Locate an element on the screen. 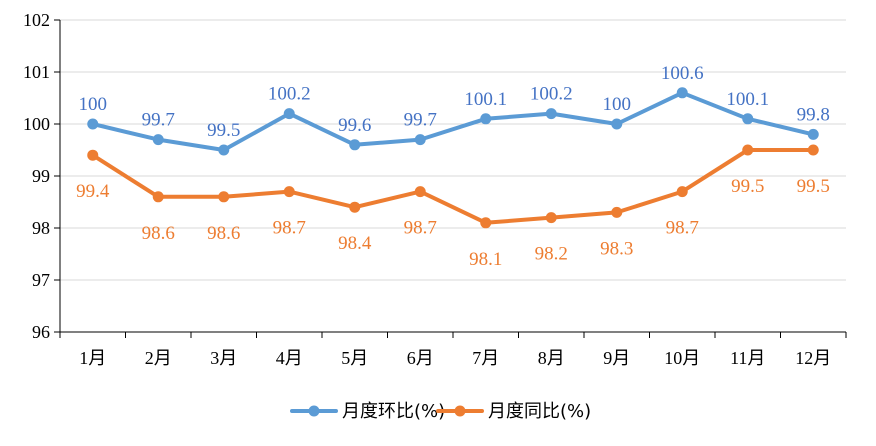 Image resolution: width=876 pixels, height=446 pixels. y-tick-label: 102 is located at coordinates (36, 20).